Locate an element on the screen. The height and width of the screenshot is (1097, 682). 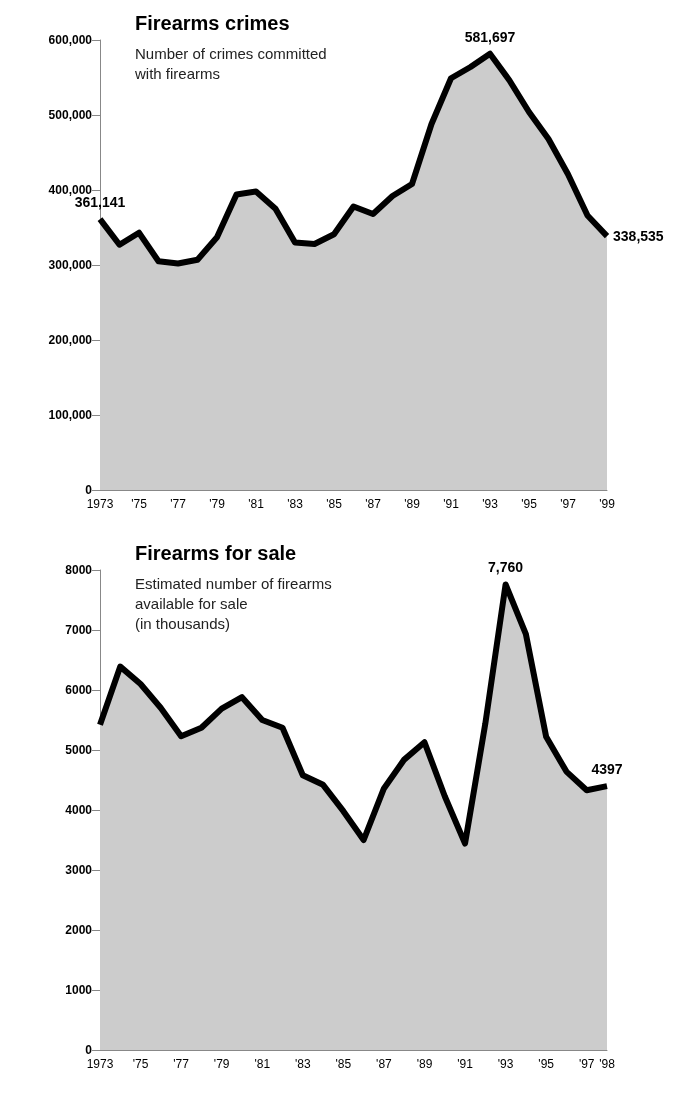
y-tick-label: 6000 is located at coordinates (79, 690).